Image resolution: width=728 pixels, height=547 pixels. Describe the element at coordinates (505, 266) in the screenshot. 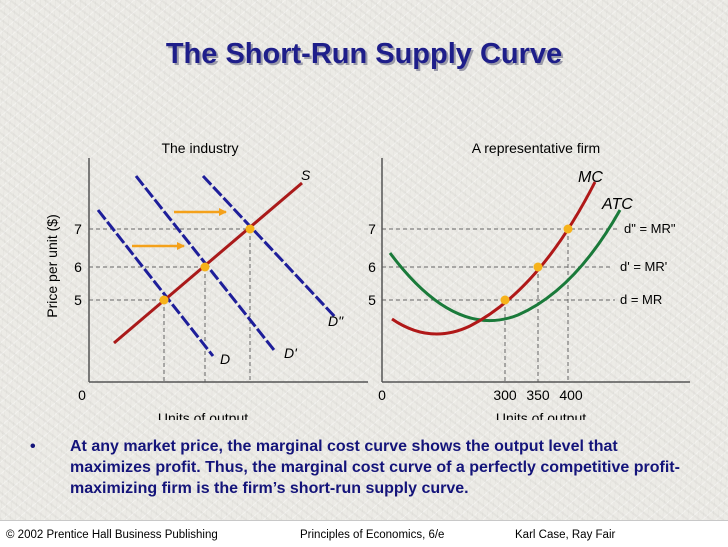

I see `atc-curve` at that location.